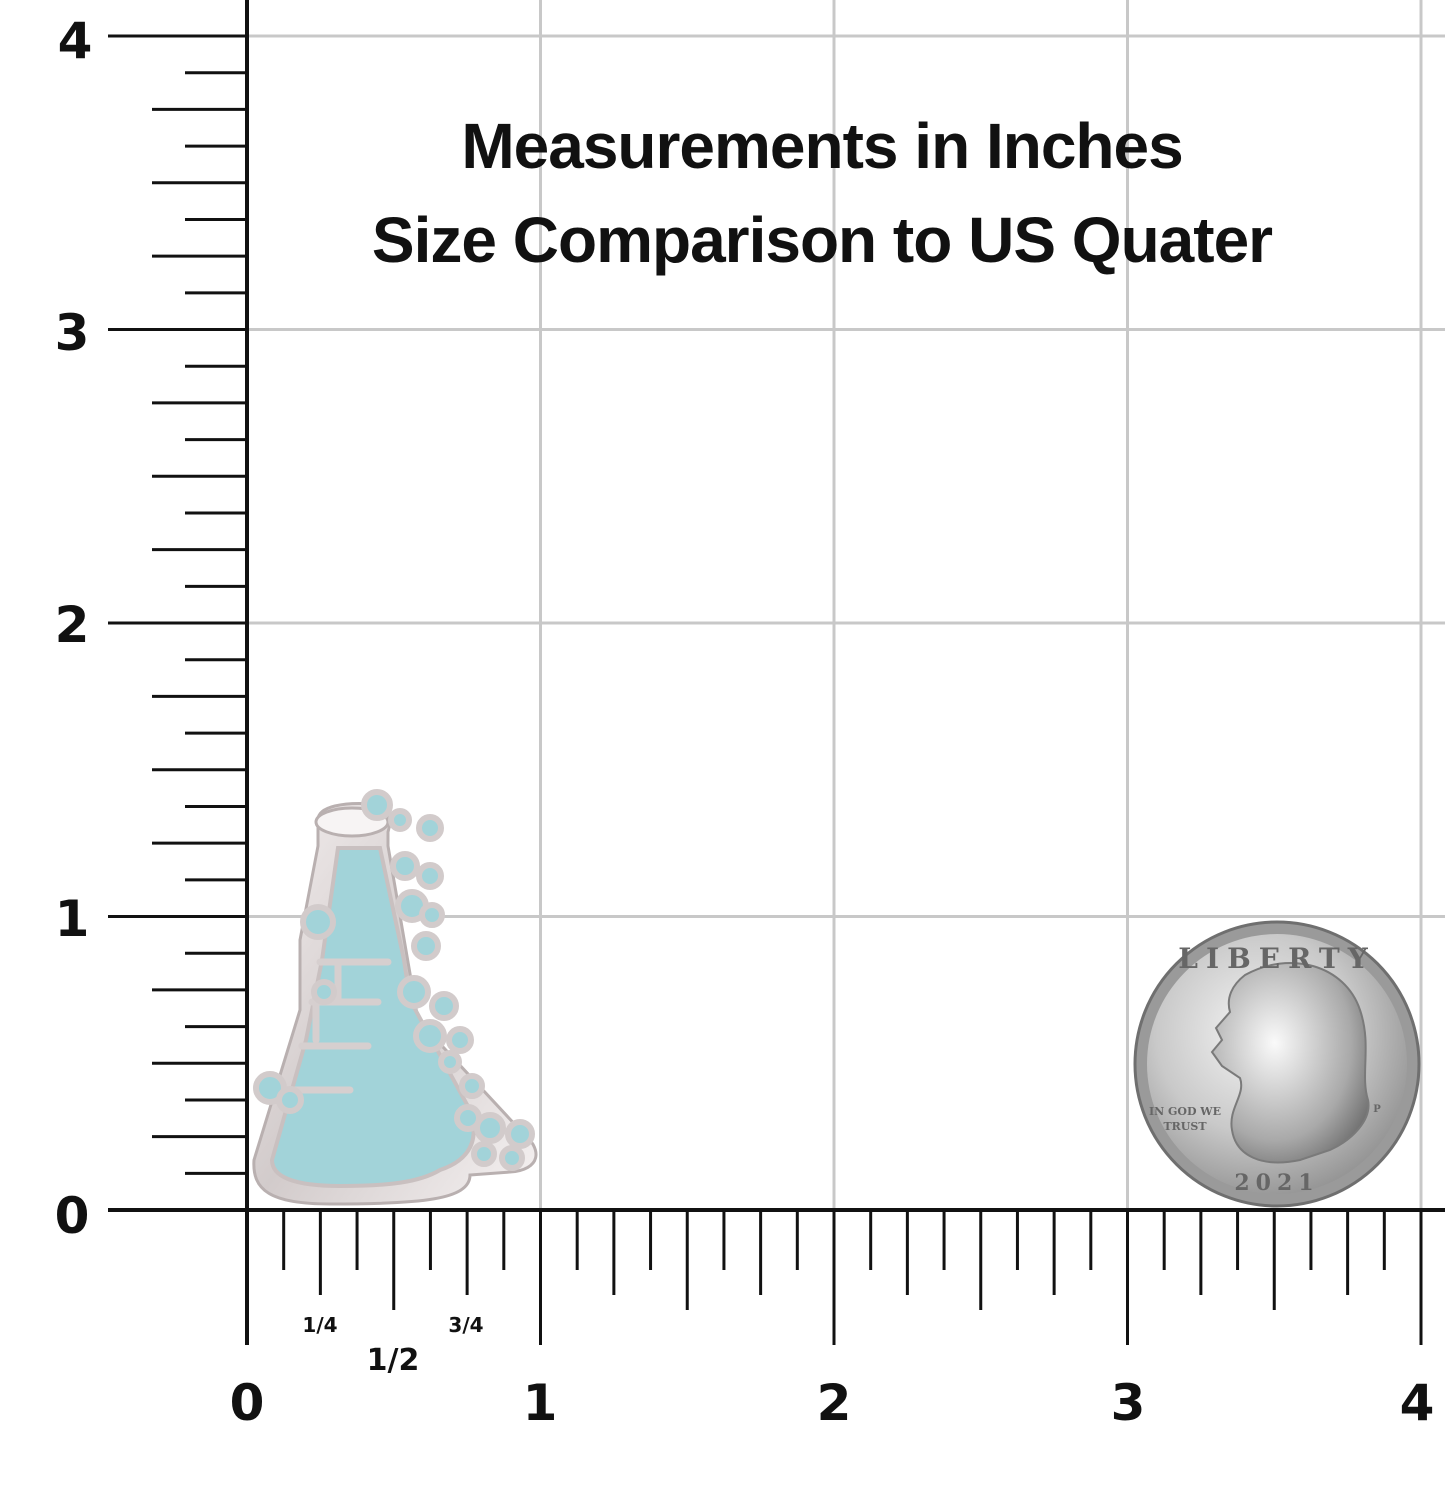 The height and width of the screenshot is (1494, 1445). Describe the element at coordinates (1185, 1126) in the screenshot. I see `coin-motto-2: TRUST` at that location.